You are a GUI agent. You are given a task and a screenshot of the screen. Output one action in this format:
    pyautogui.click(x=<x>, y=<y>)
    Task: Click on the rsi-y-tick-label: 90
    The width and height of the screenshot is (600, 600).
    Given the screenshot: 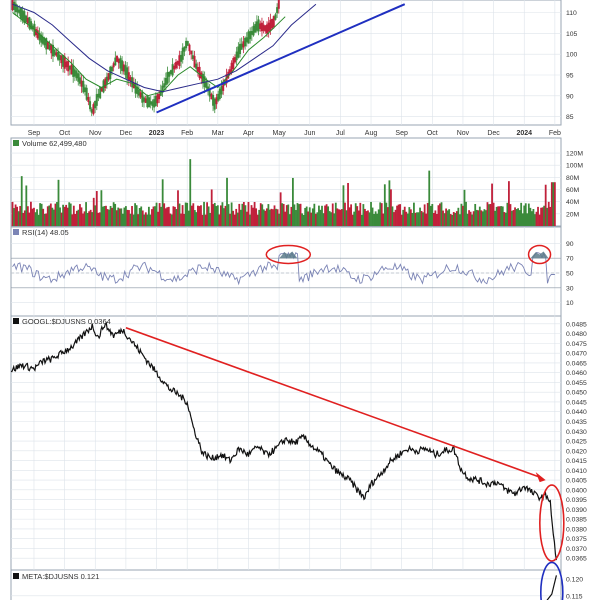 What is the action you would take?
    pyautogui.click(x=570, y=244)
    